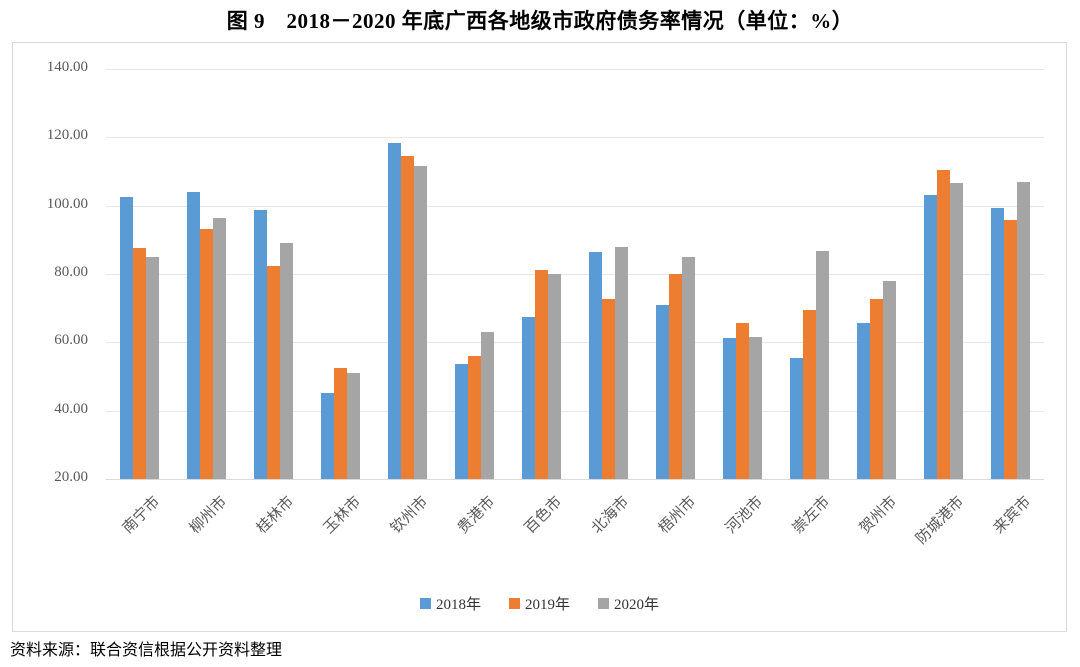  What do you see at coordinates (1010, 349) in the screenshot?
I see `bar-series1-cat13` at bounding box center [1010, 349].